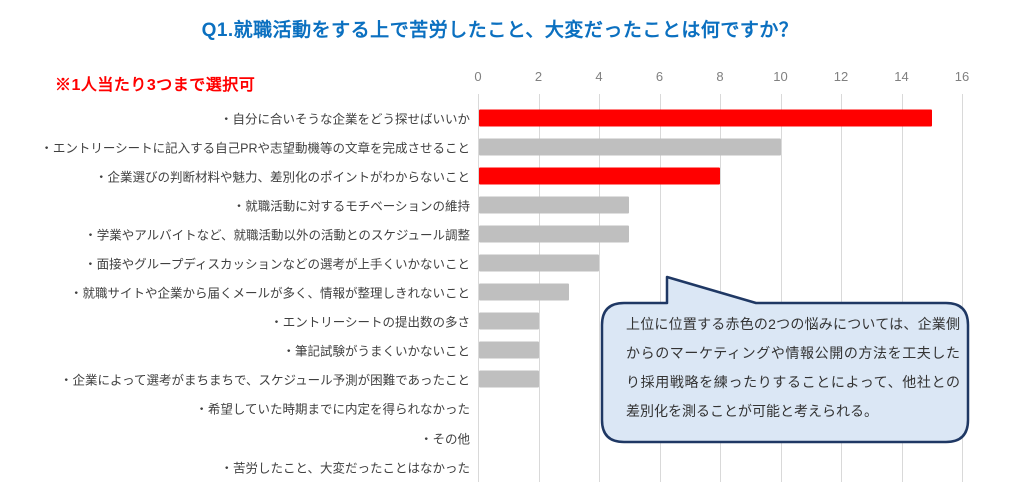 This screenshot has height=486, width=1024. Describe the element at coordinates (370, 322) in the screenshot. I see `category-label: ・エントリーシートの提出数の多さ` at that location.